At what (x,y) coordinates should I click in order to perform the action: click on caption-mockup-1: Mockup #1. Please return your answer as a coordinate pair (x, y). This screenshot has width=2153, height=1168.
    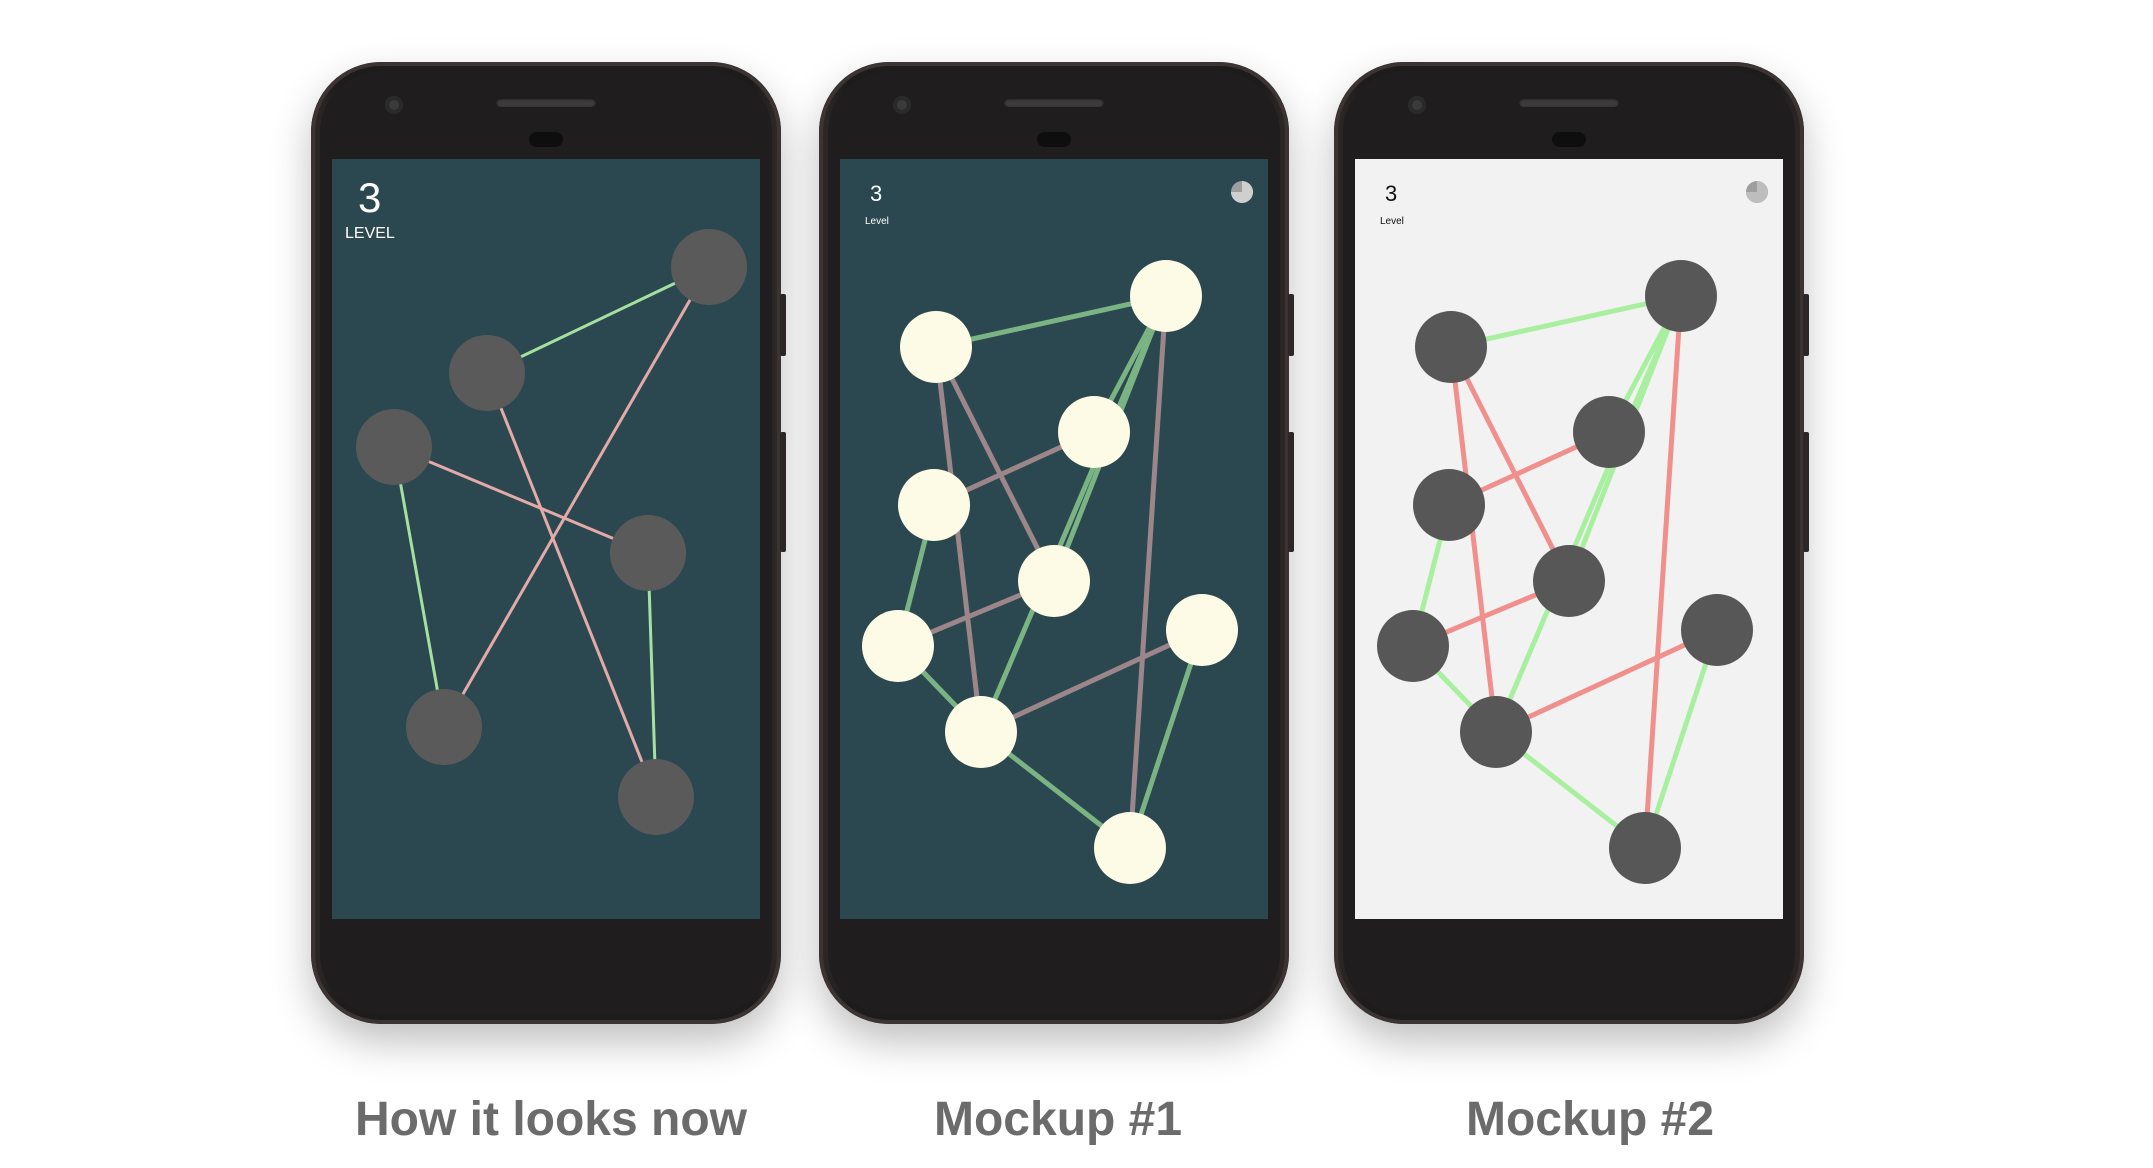
    Looking at the image, I should click on (1058, 1119).